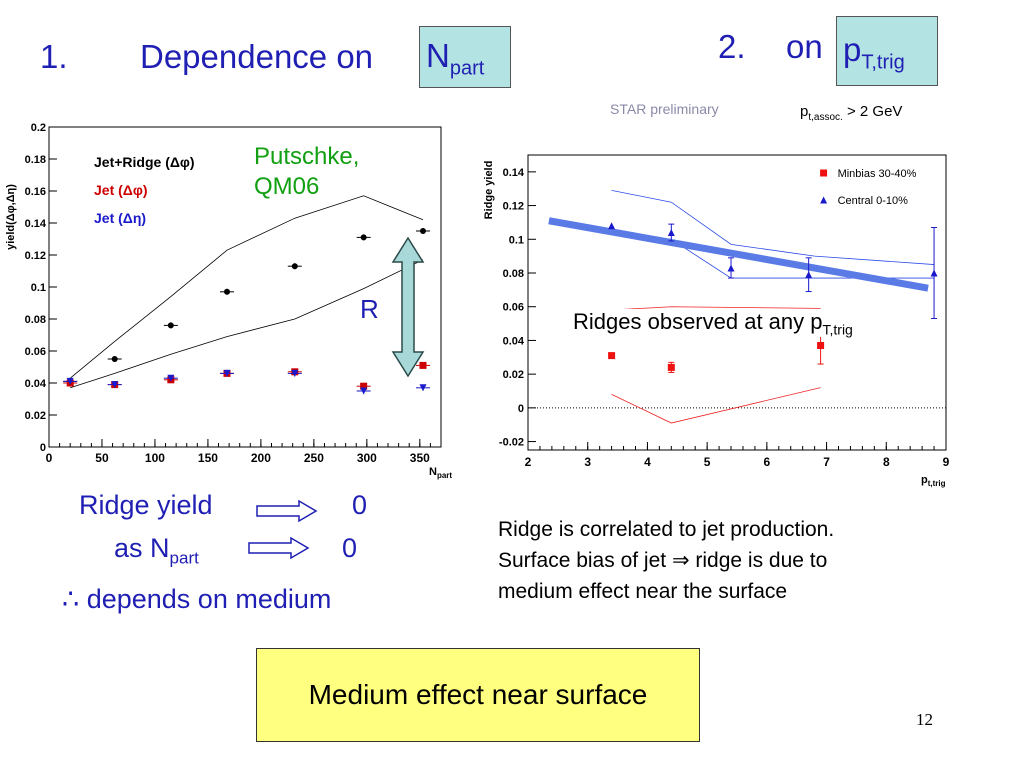  What do you see at coordinates (36, 384) in the screenshot?
I see `plot1-ytick-label: 0.04` at bounding box center [36, 384].